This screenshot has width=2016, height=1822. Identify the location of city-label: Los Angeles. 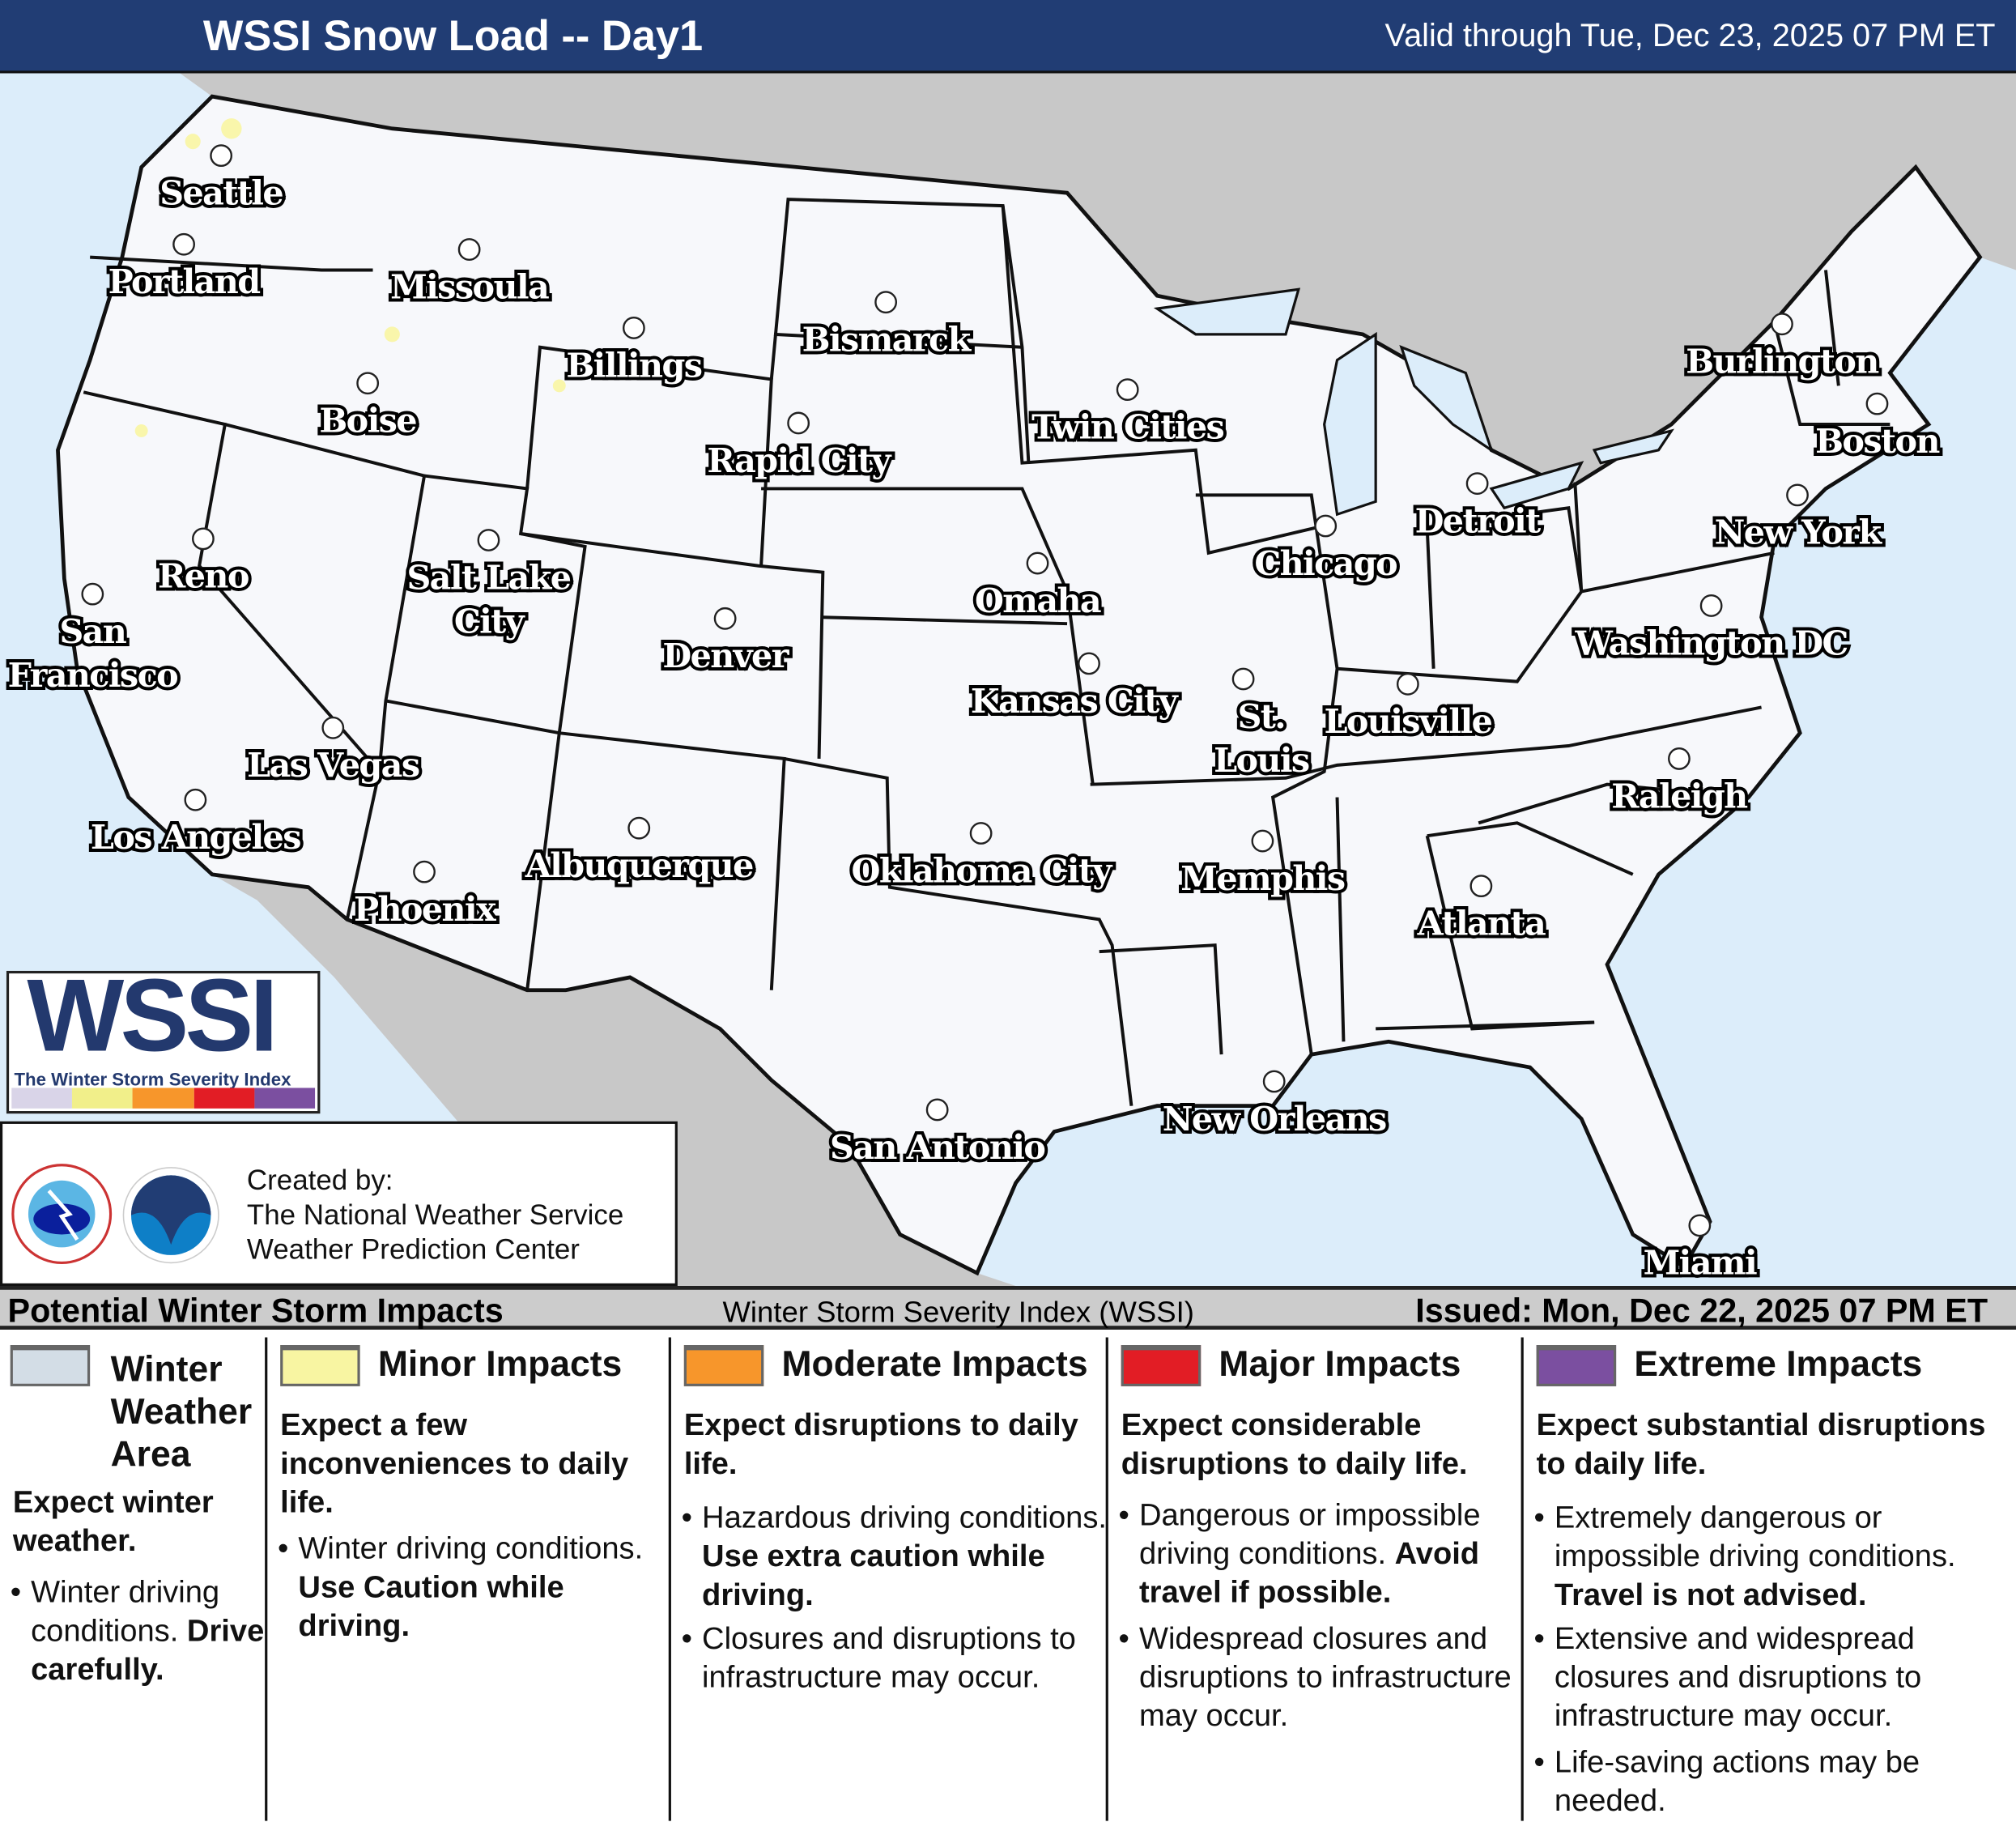
(195, 837).